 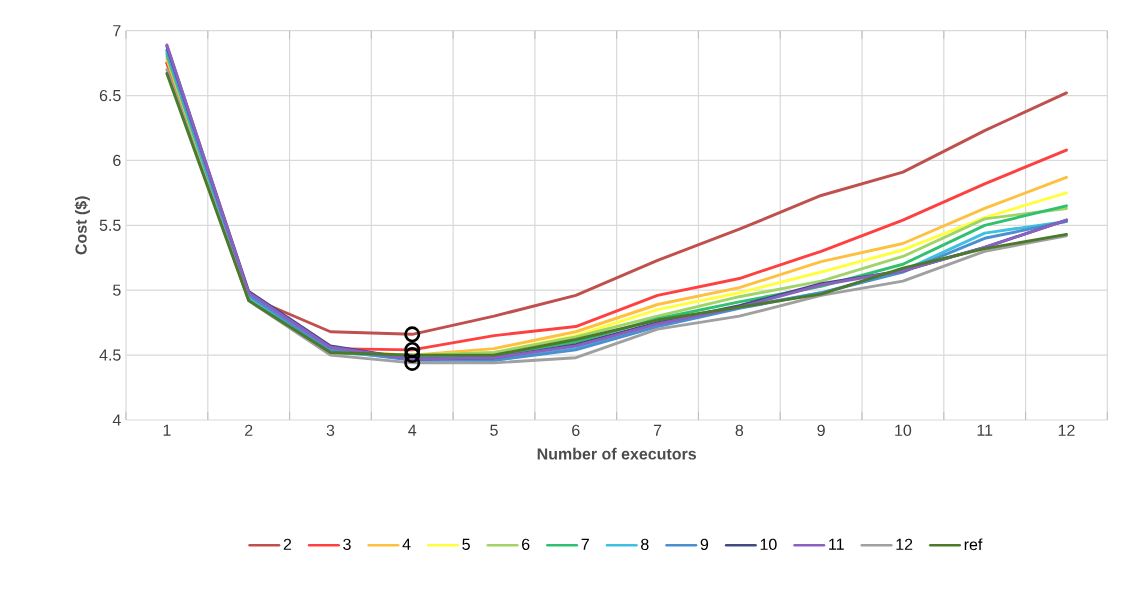 I want to click on x-tick-label: 7, so click(x=657, y=430).